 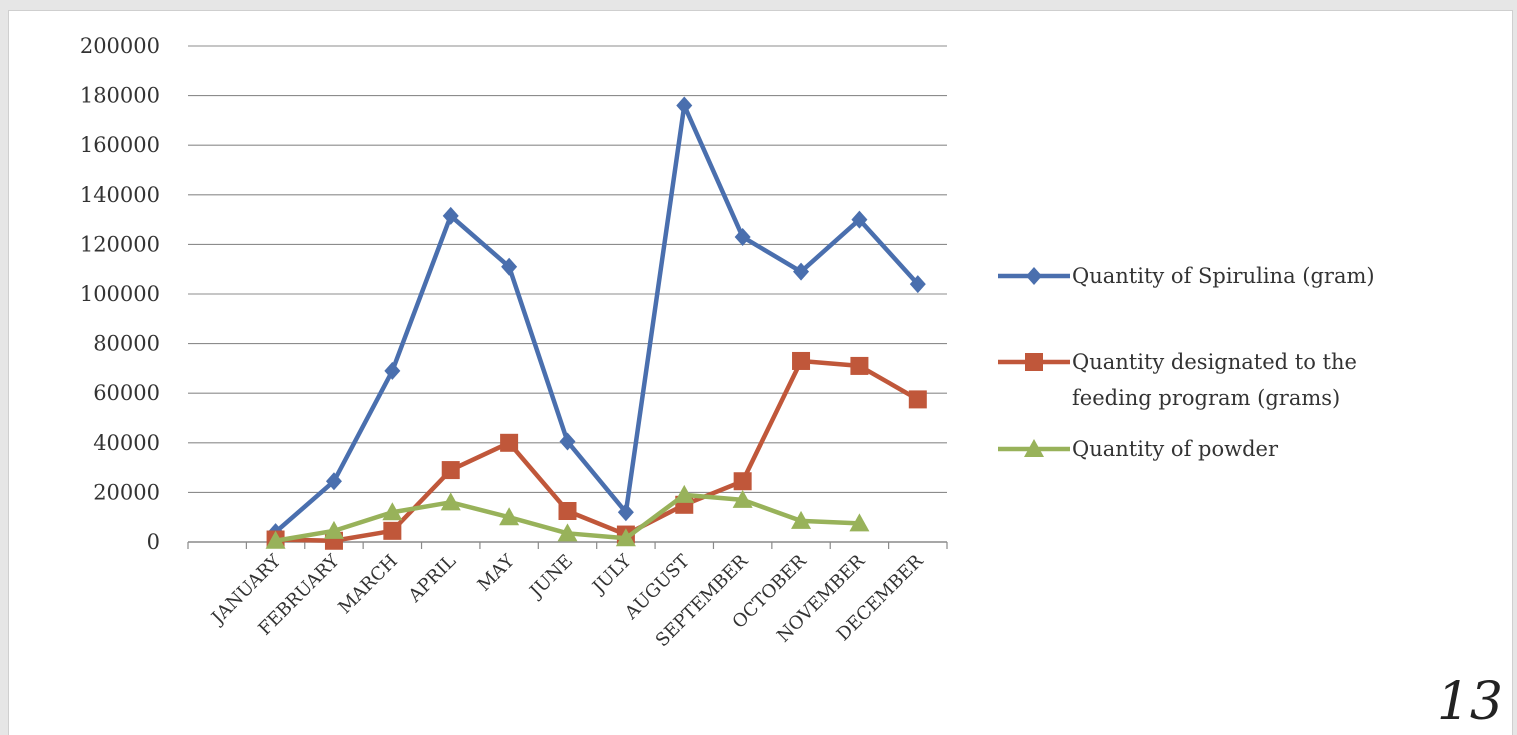 I want to click on page-number: 13, so click(x=1469, y=702).